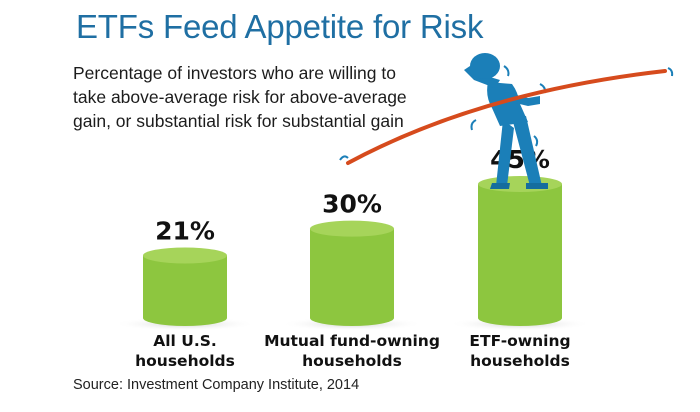 The height and width of the screenshot is (412, 700). I want to click on bar-group: 21% All U.S. households, so click(185, 293).